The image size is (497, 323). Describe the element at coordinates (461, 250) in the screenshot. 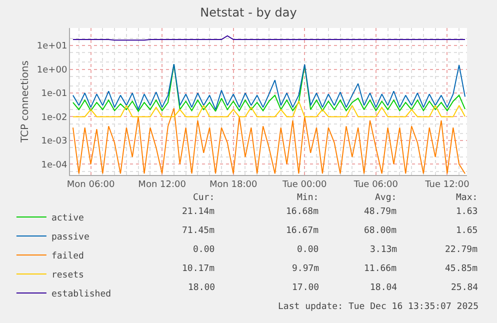

I see `text: 22.79m` at that location.